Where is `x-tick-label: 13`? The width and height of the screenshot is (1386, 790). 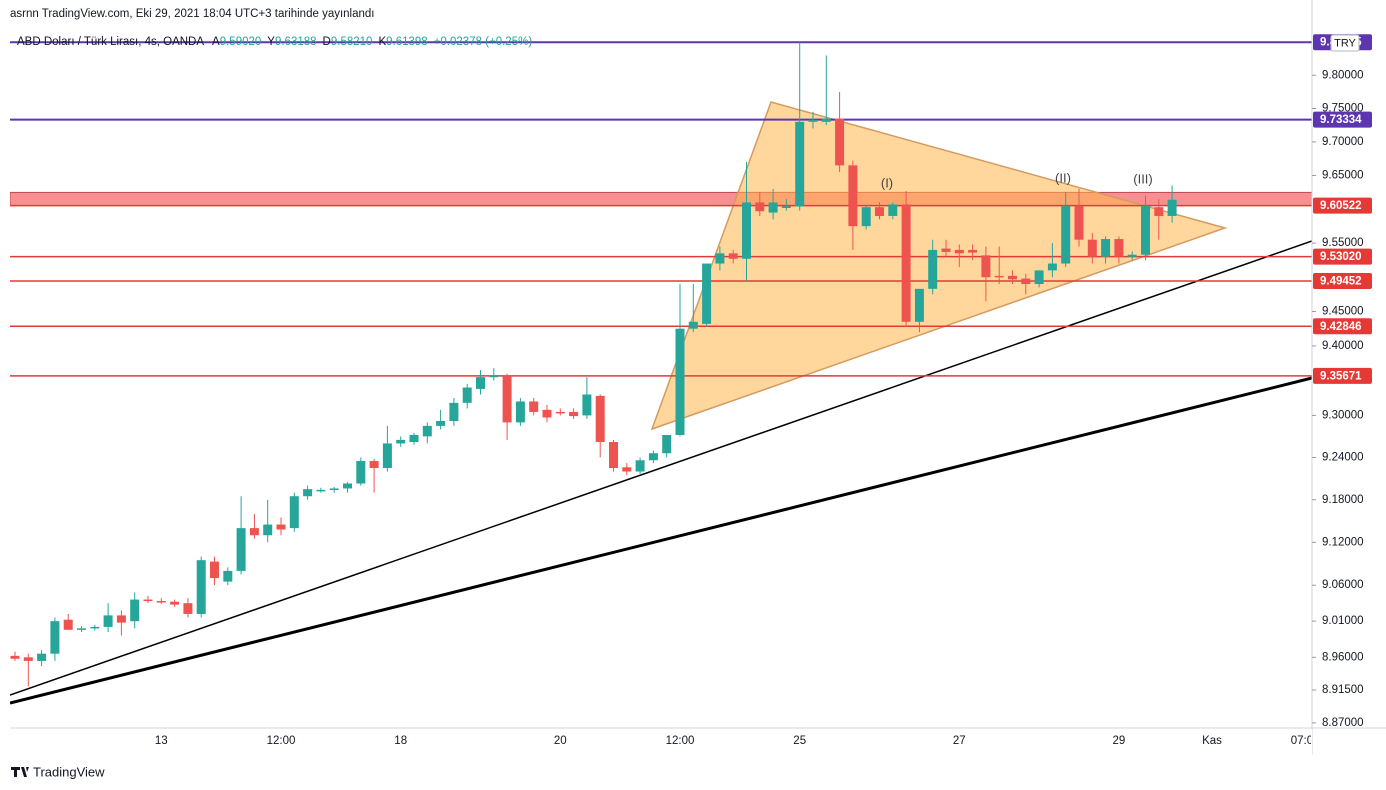 x-tick-label: 13 is located at coordinates (161, 741).